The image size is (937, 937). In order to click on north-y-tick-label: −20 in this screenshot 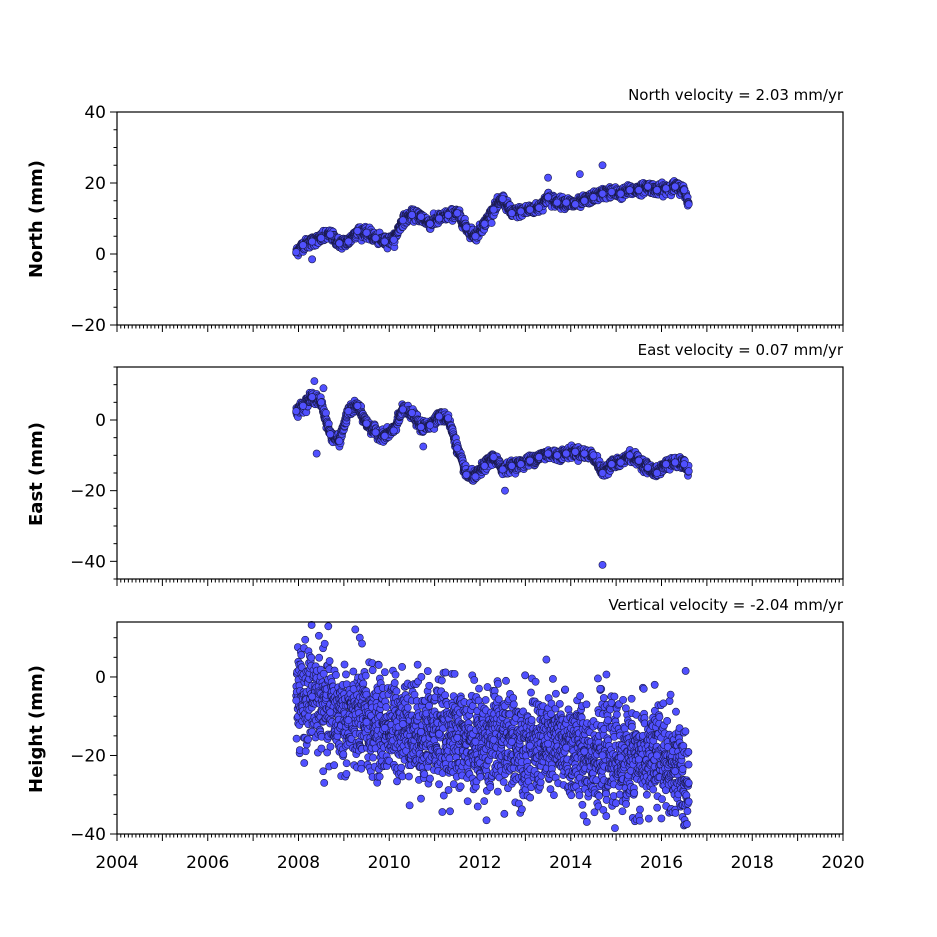, I will do `click(88, 326)`.